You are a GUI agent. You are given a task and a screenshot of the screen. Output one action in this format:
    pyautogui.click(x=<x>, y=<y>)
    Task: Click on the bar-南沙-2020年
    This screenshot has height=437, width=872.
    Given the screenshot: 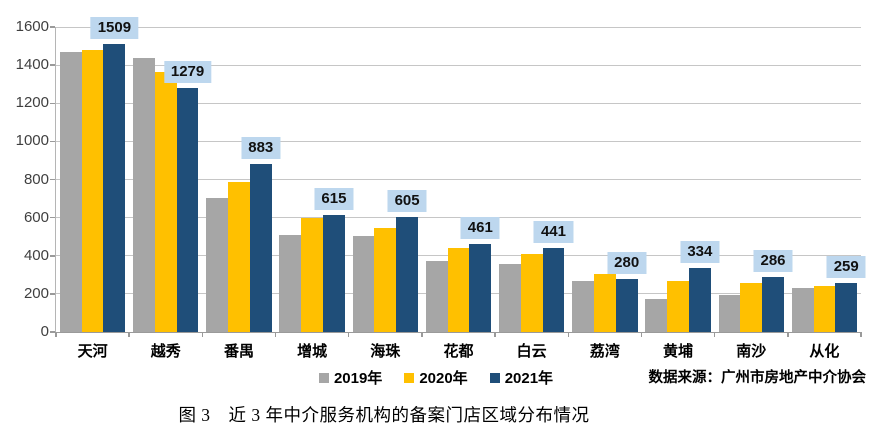 What is the action you would take?
    pyautogui.click(x=751, y=307)
    